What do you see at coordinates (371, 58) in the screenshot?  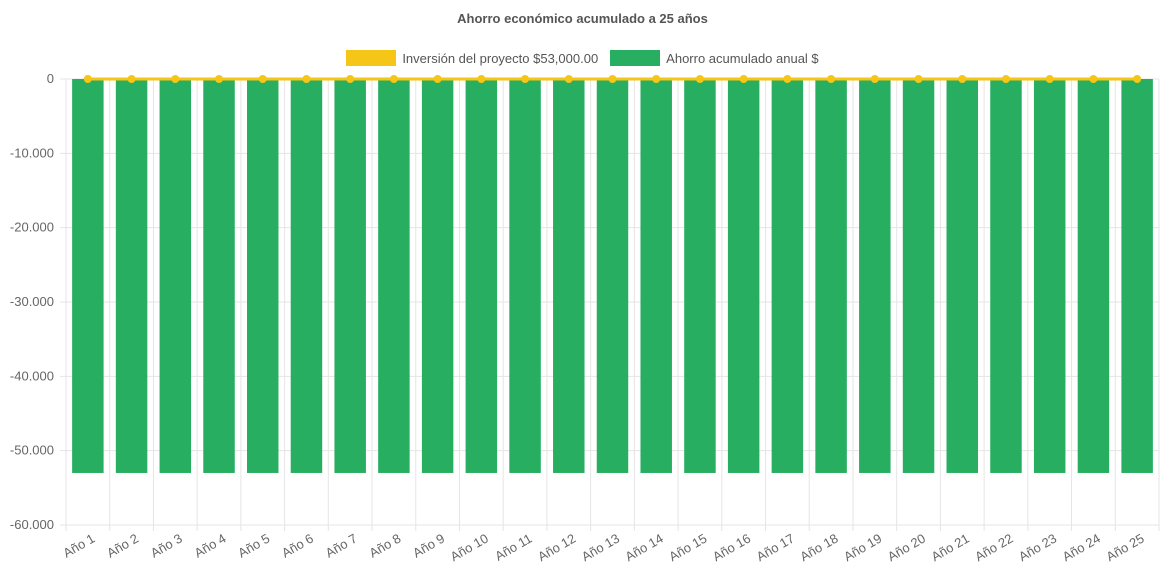 I see `legend-swatch-investment` at bounding box center [371, 58].